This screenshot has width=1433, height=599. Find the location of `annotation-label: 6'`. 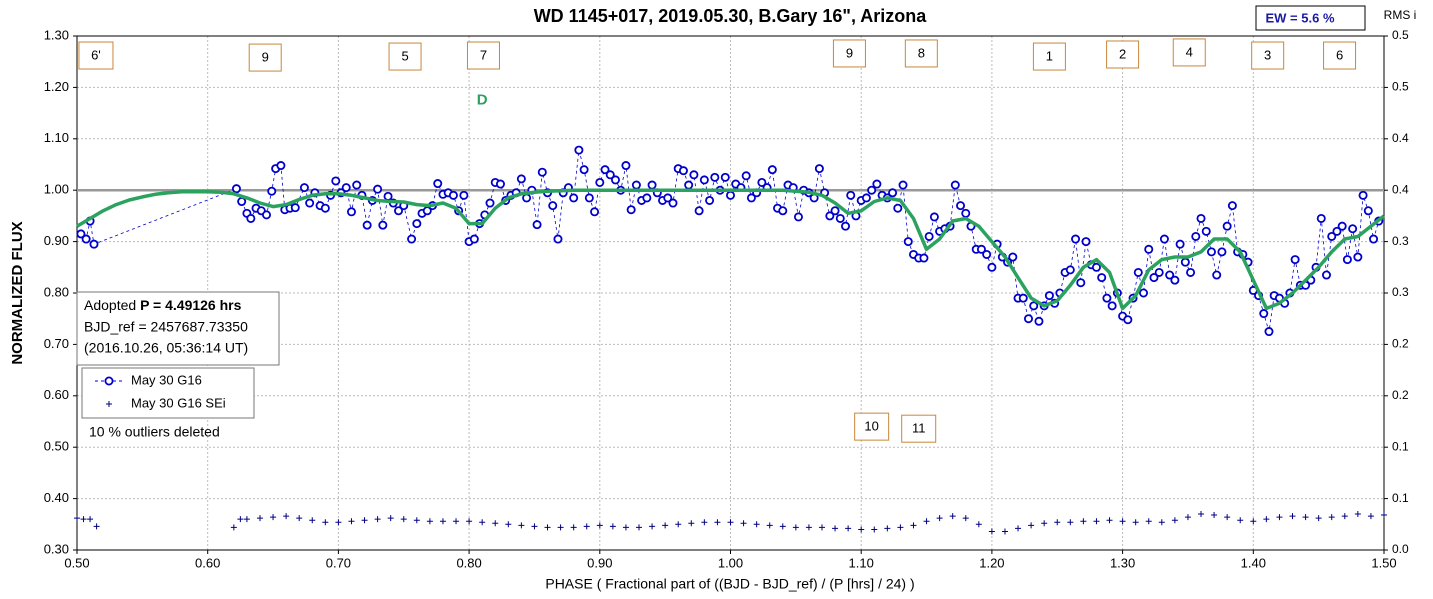

annotation-label: 6' is located at coordinates (96, 54).